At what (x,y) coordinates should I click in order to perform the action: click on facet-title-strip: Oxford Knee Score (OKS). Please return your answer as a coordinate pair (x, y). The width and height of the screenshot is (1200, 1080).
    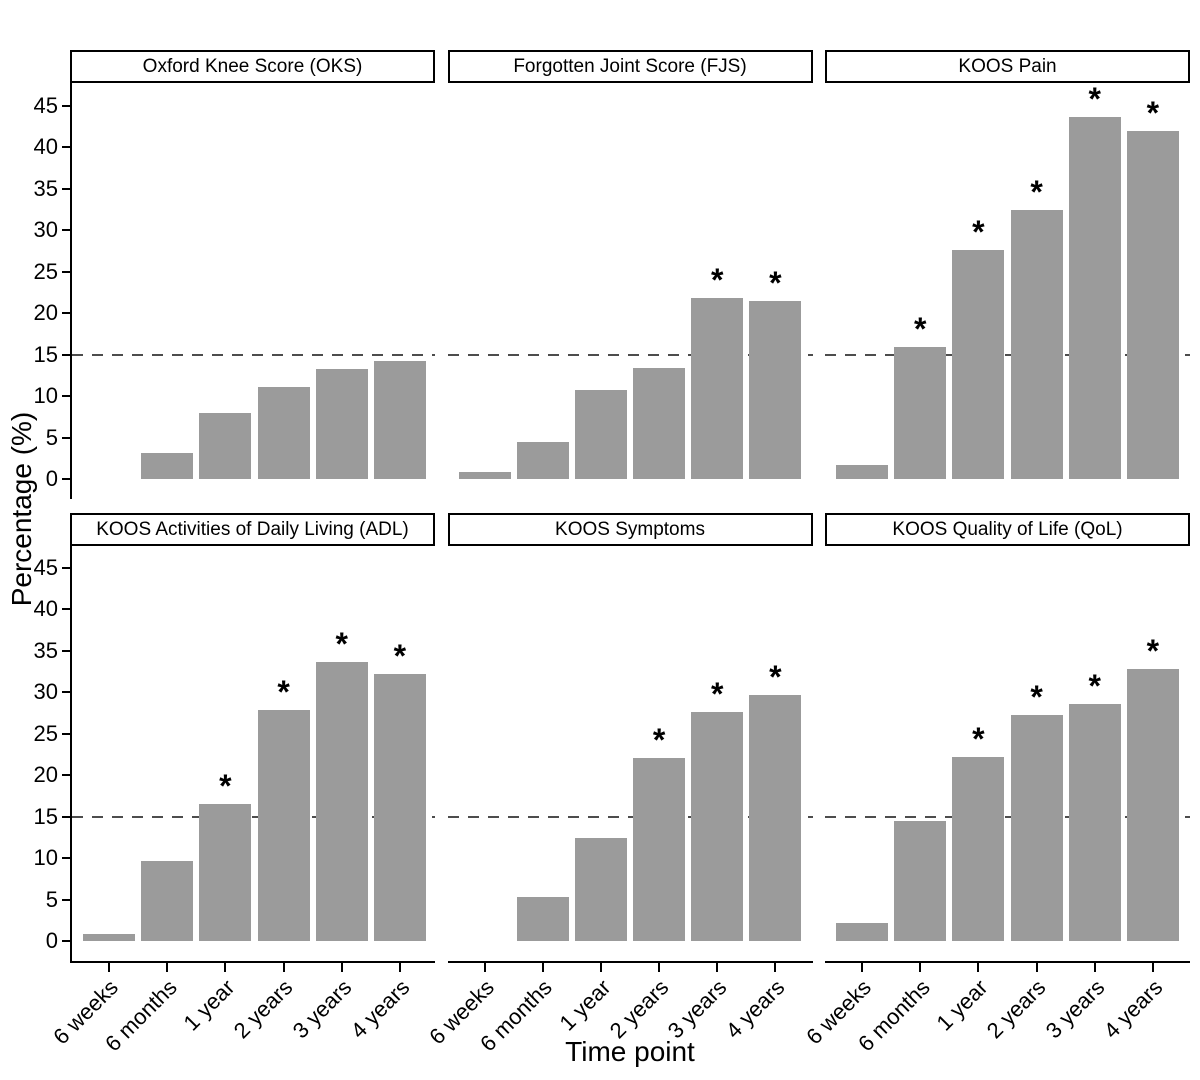
    Looking at the image, I should click on (252, 66).